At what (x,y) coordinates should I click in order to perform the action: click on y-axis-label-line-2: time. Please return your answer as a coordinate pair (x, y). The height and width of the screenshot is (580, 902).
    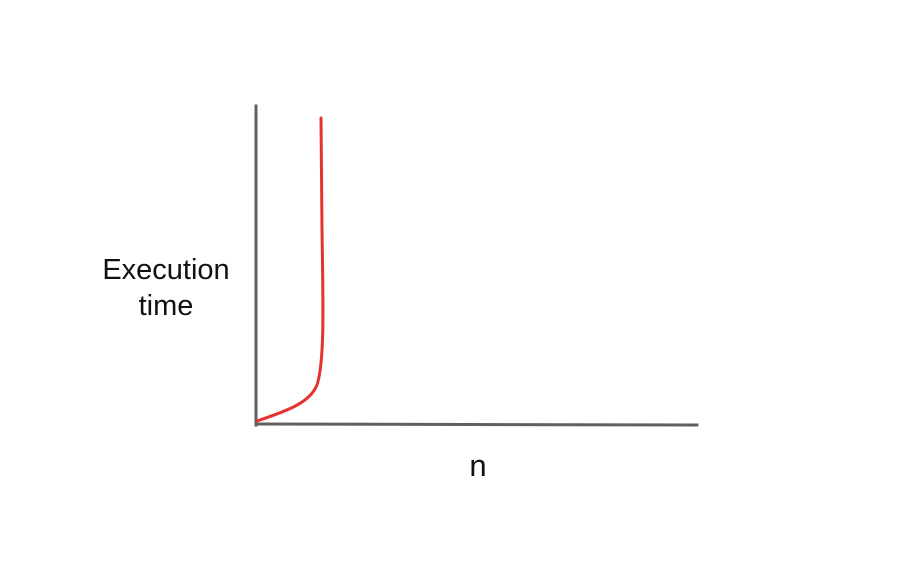
    Looking at the image, I should click on (166, 306).